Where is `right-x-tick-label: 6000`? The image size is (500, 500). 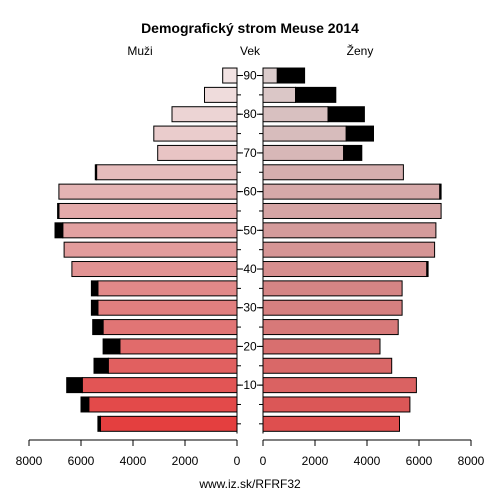
right-x-tick-label: 6000 is located at coordinates (419, 461).